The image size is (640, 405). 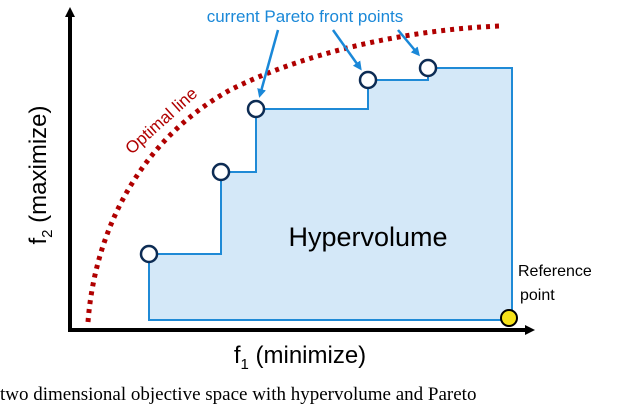 I want to click on reference-label-line1: Reference, so click(x=555, y=271).